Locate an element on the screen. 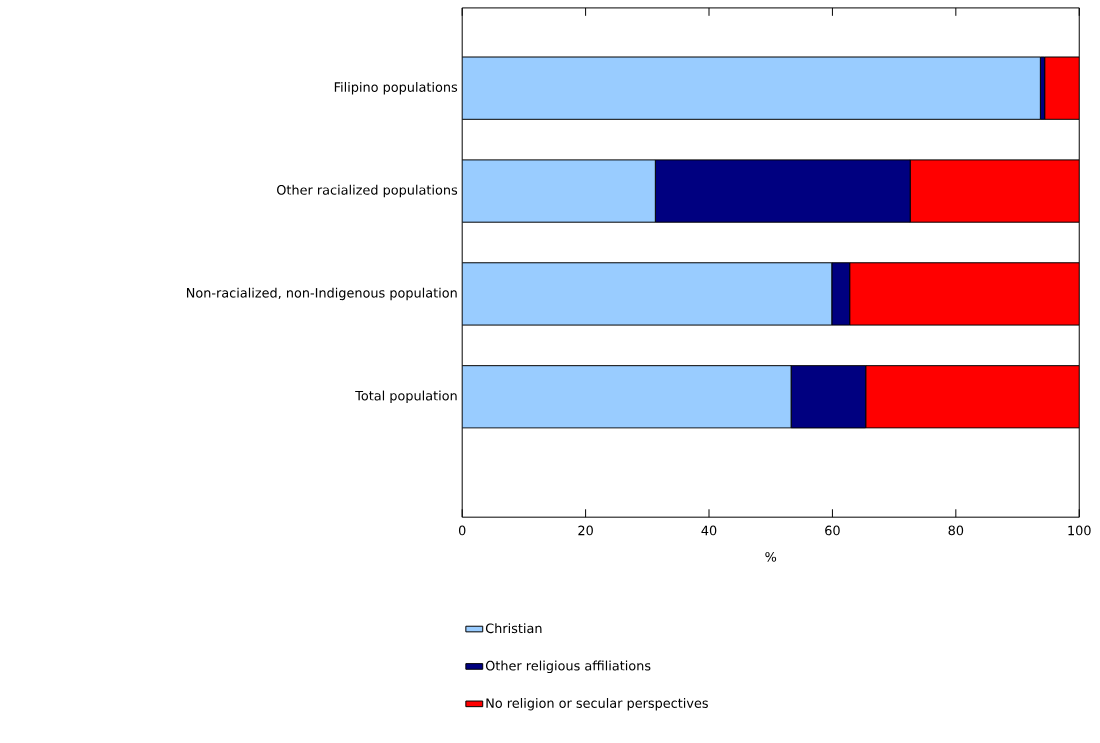 This screenshot has width=1100, height=743. legend-label: Christian is located at coordinates (513, 628).